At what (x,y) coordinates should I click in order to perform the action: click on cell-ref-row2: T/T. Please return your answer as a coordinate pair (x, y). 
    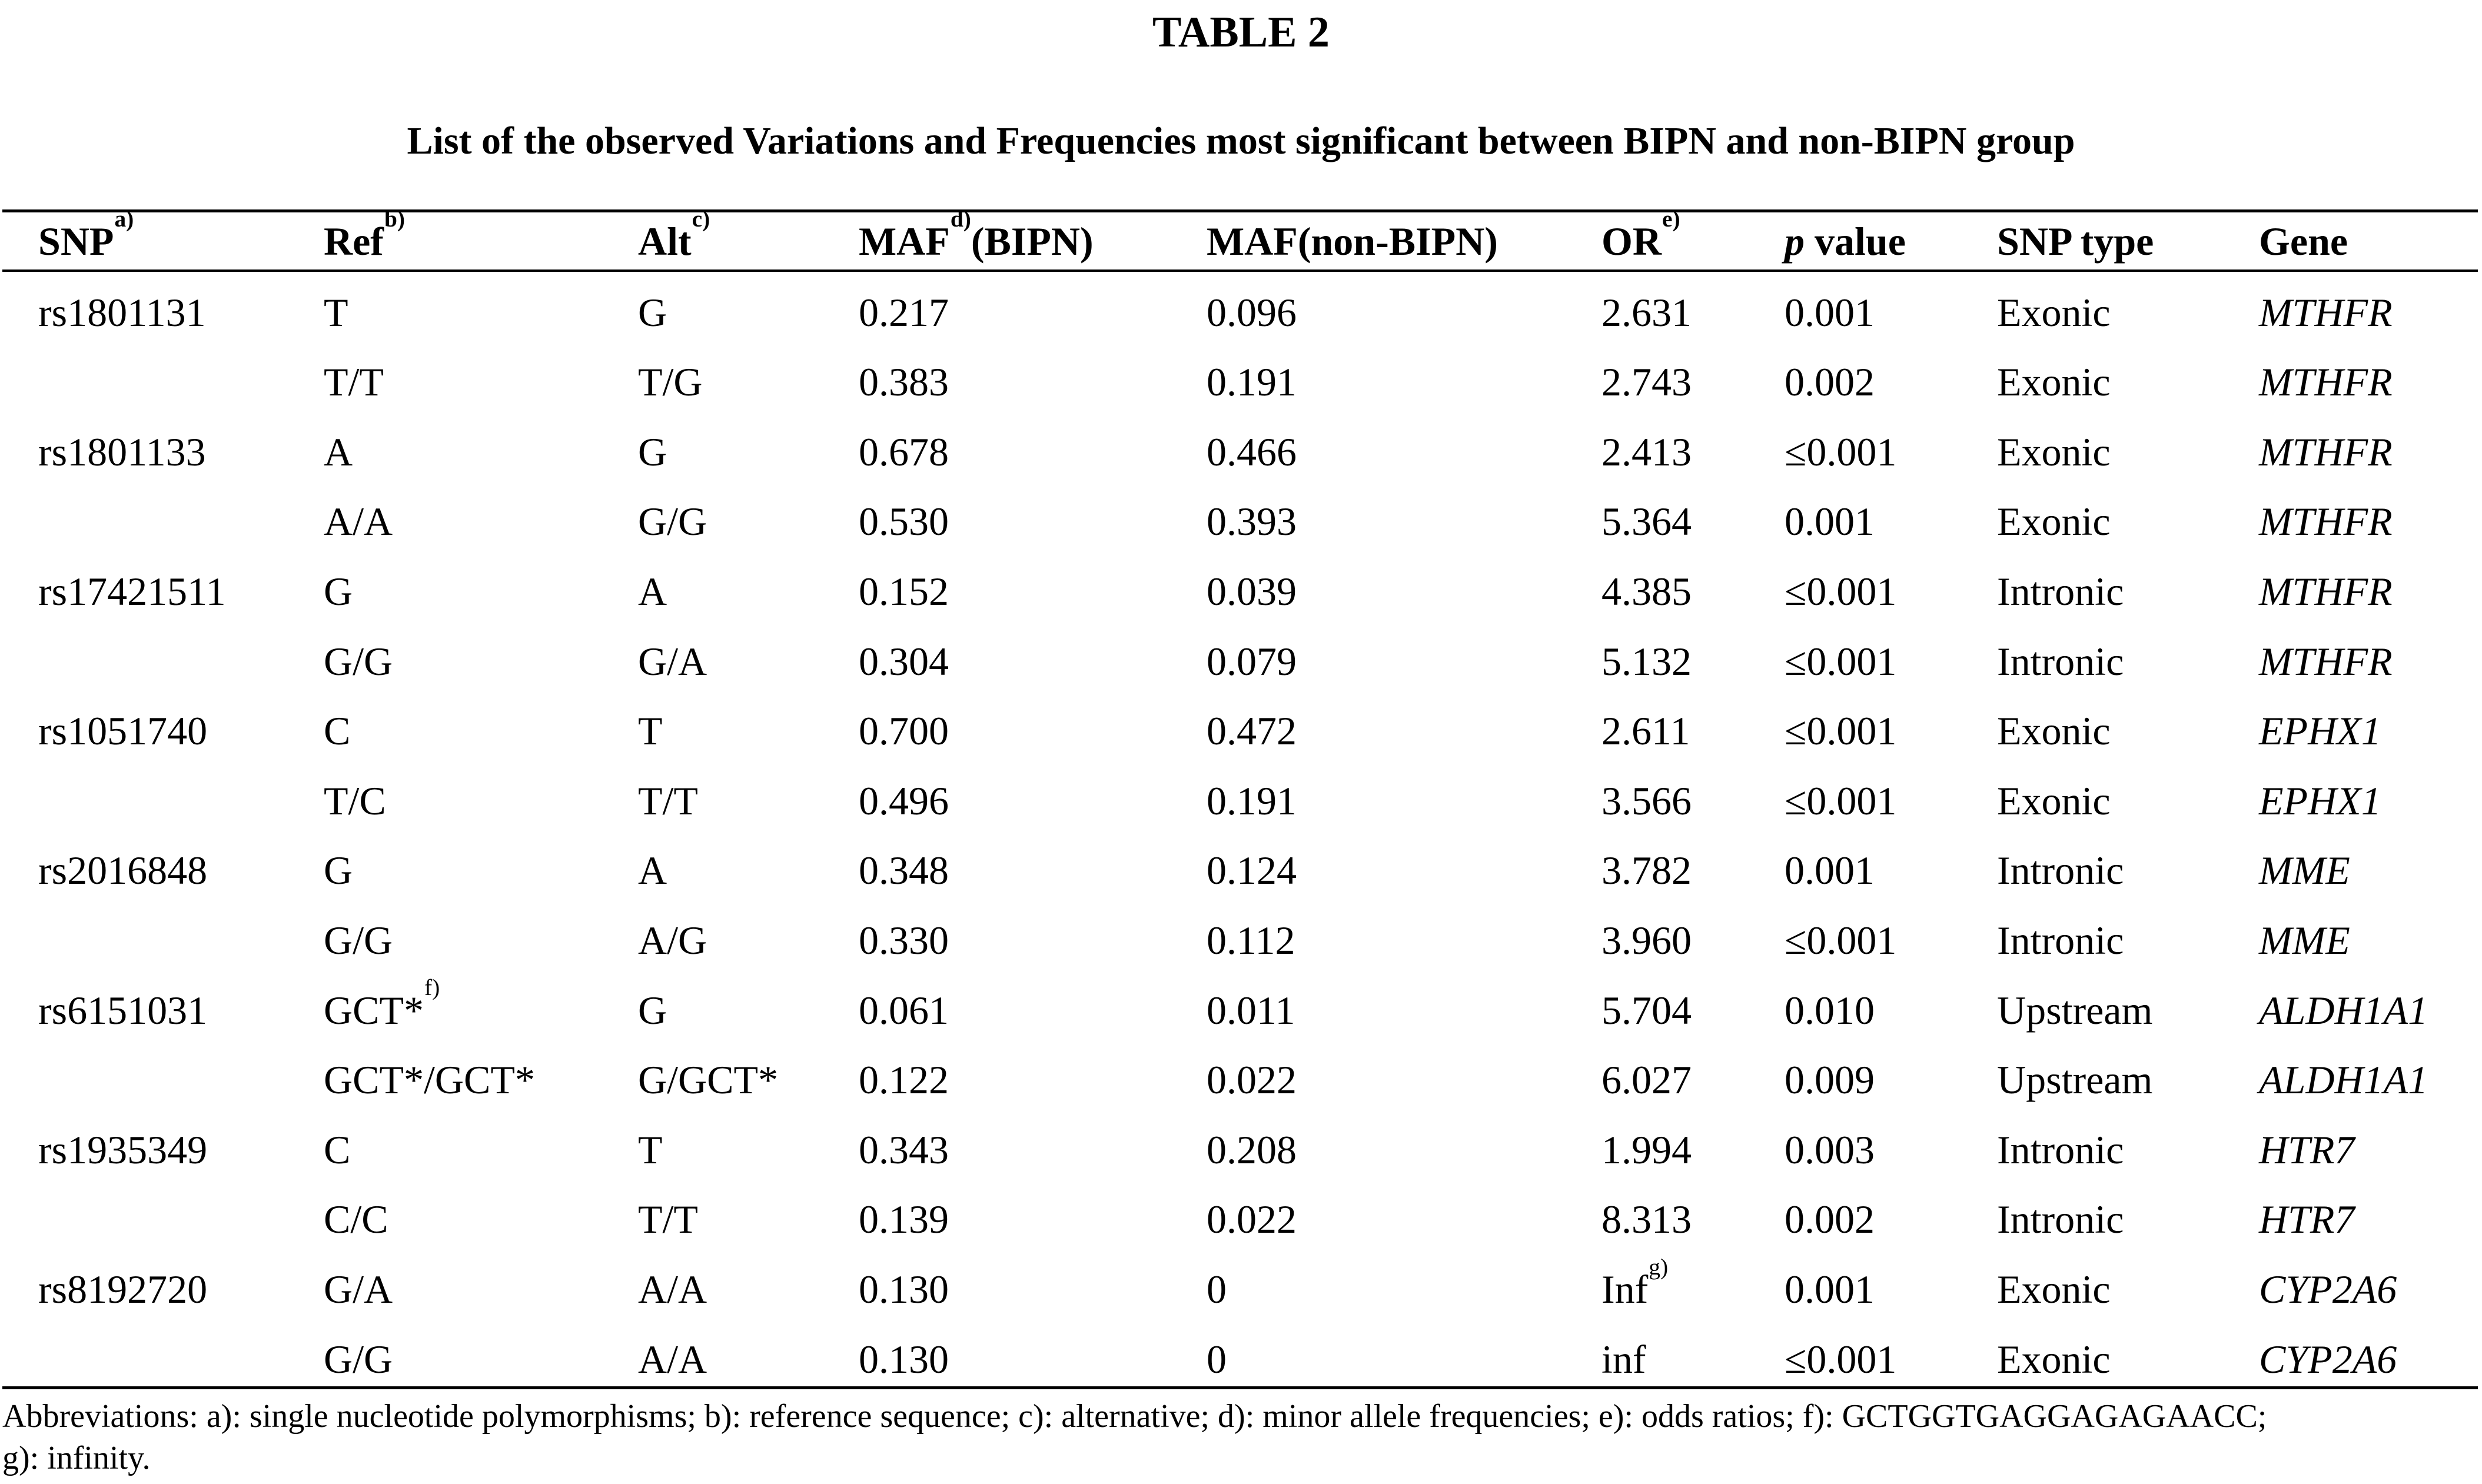
    Looking at the image, I should click on (354, 382).